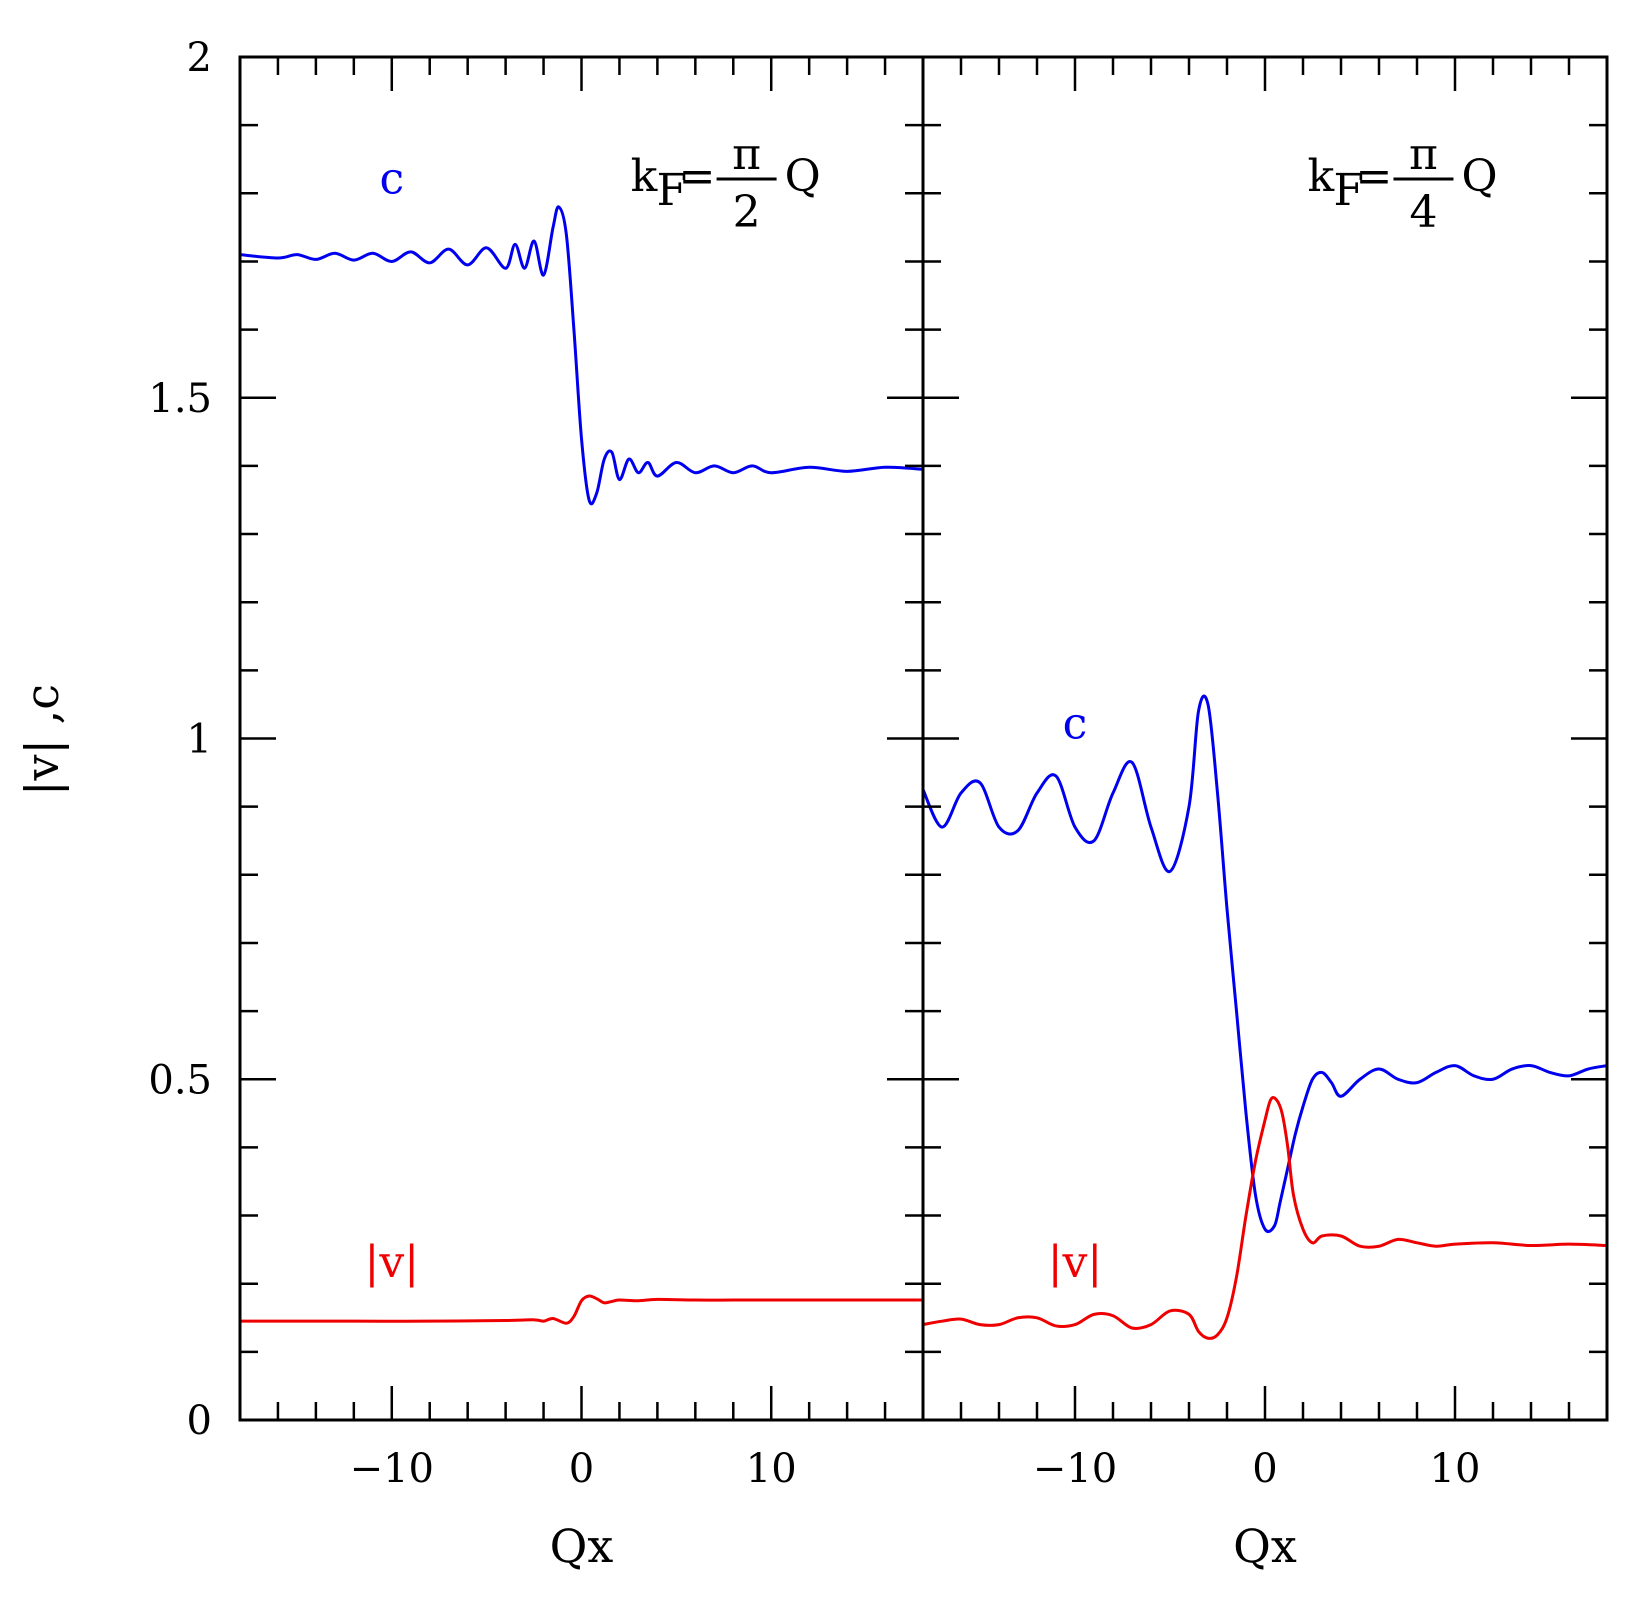  Describe the element at coordinates (1423, 212) in the screenshot. I see `panel-label-denominator: 4` at that location.